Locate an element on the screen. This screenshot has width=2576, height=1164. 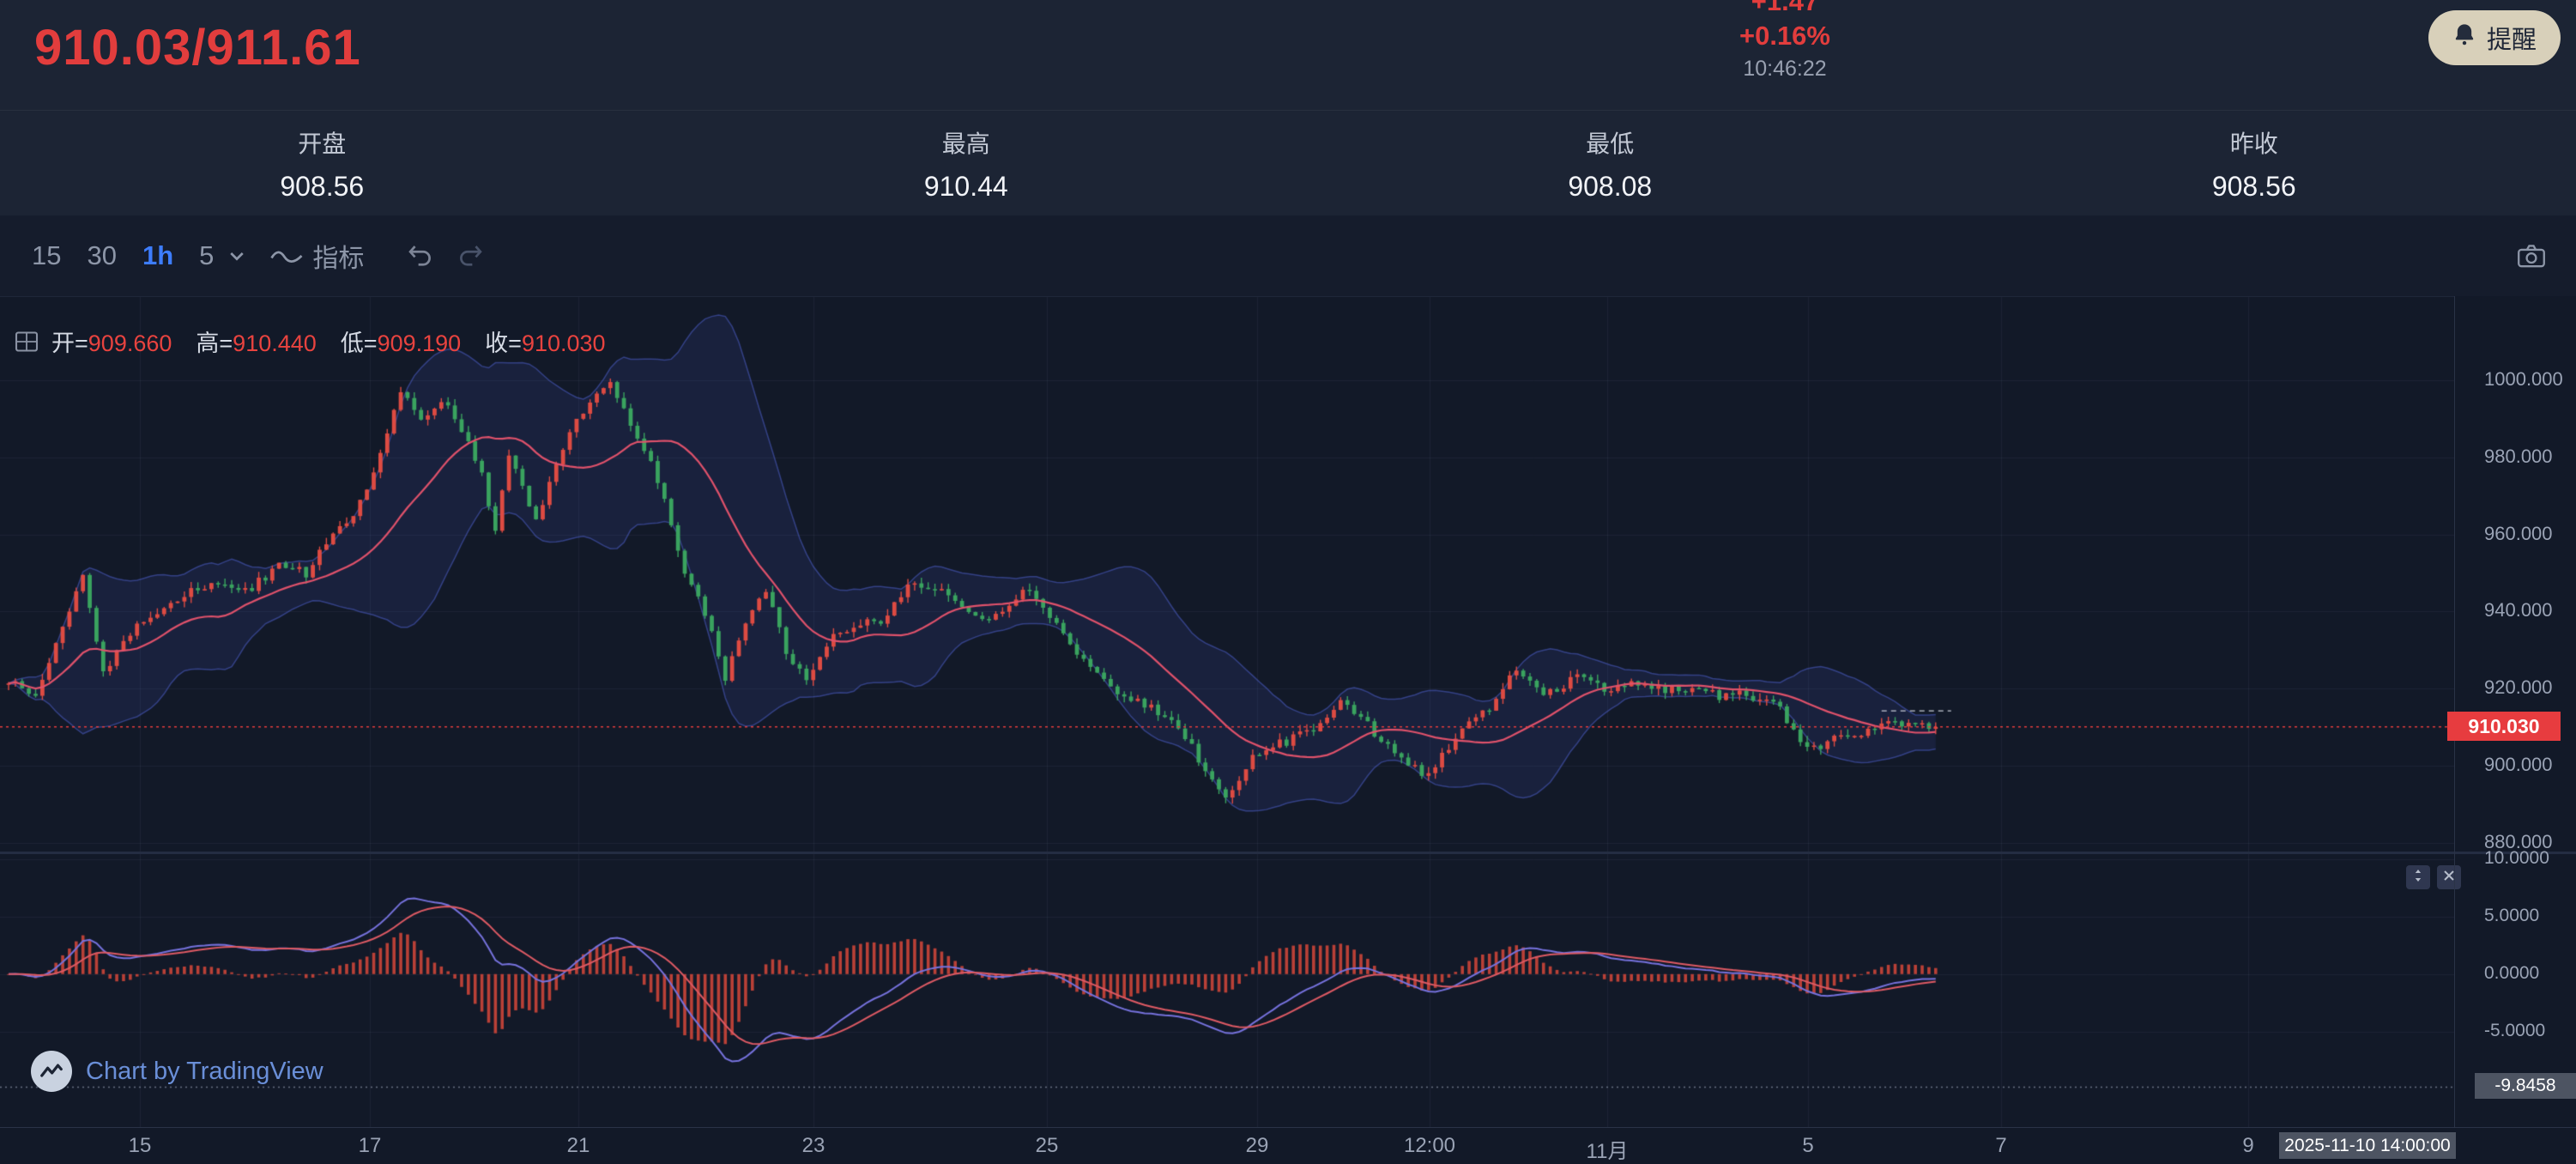
stat-label: 昨收 is located at coordinates (2254, 142).